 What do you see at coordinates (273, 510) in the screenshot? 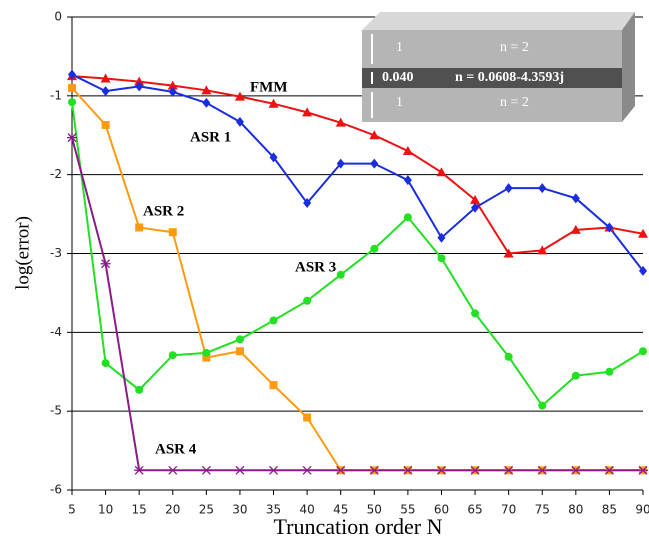
I see `x-tick-label: 35` at bounding box center [273, 510].